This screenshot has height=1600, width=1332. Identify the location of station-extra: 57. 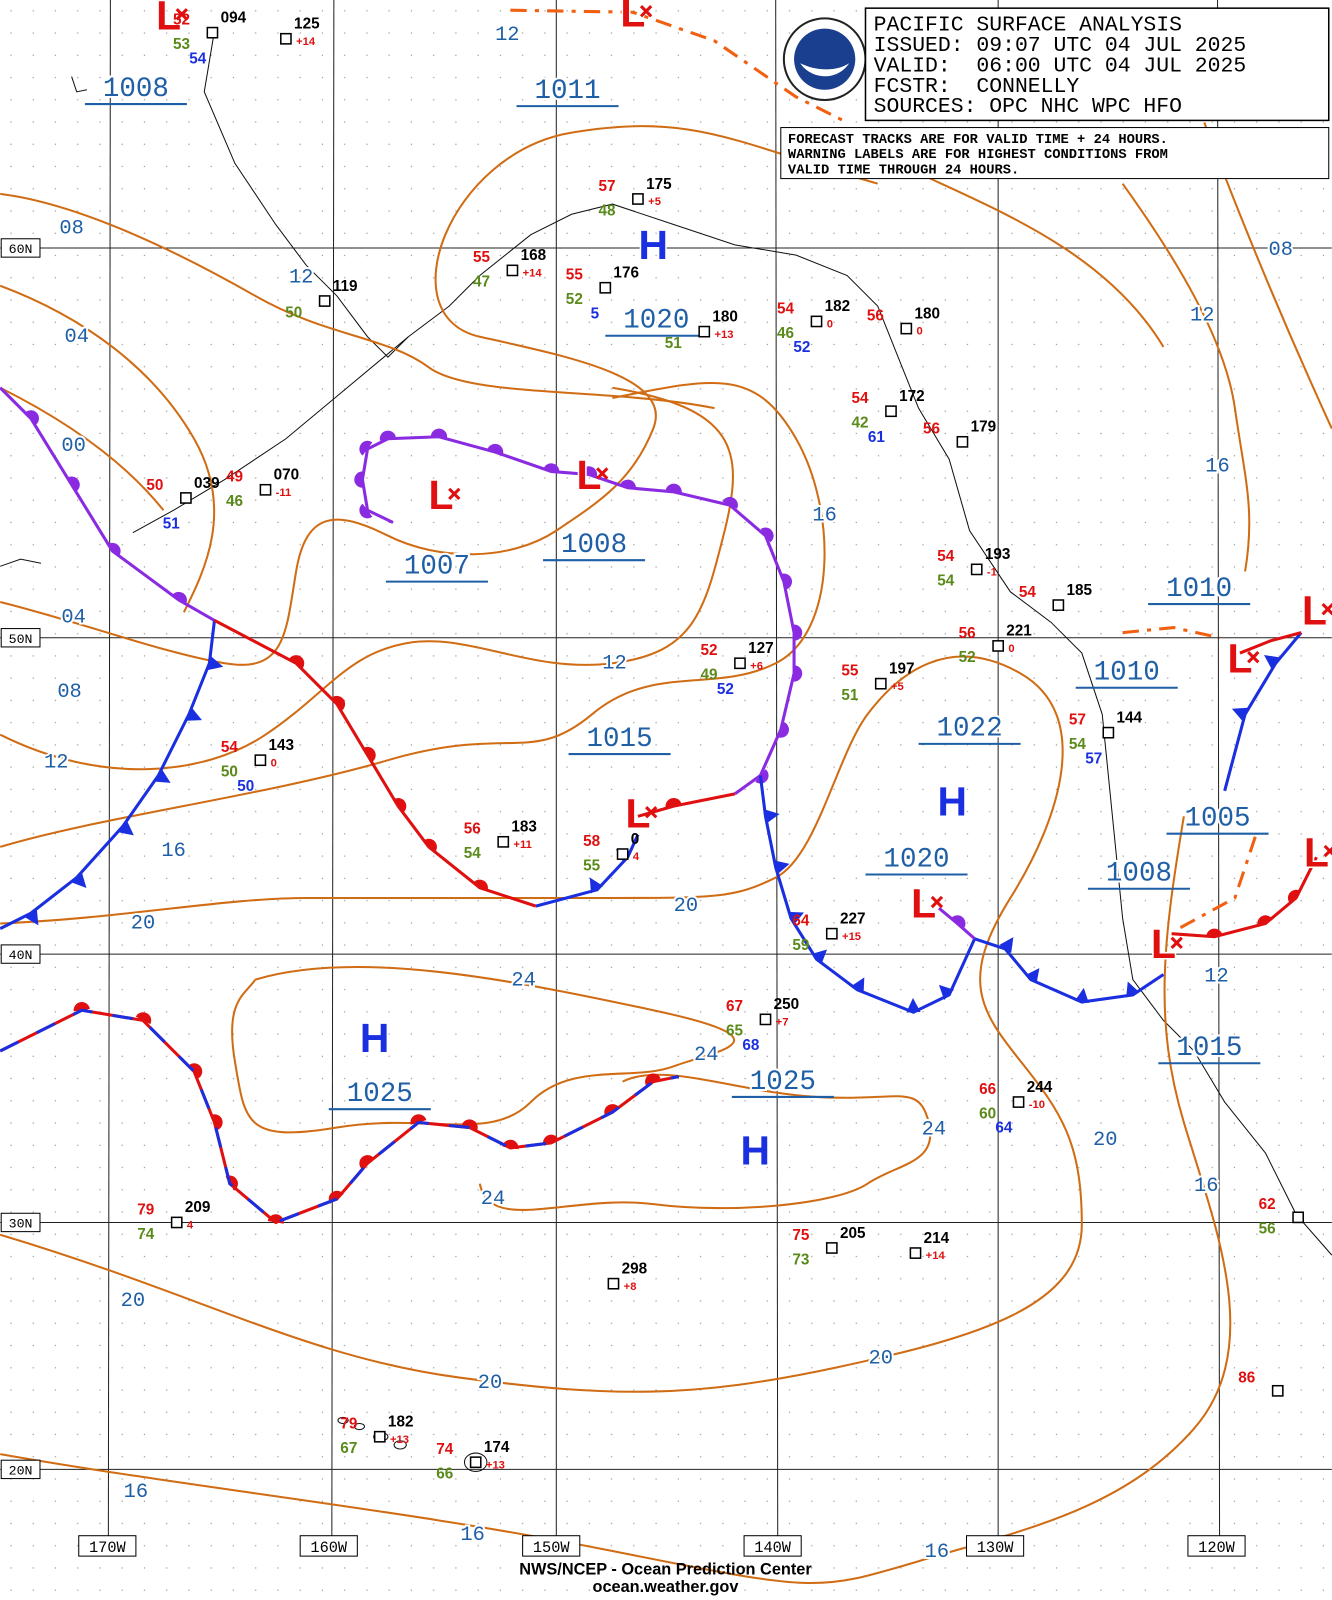
(1093, 758).